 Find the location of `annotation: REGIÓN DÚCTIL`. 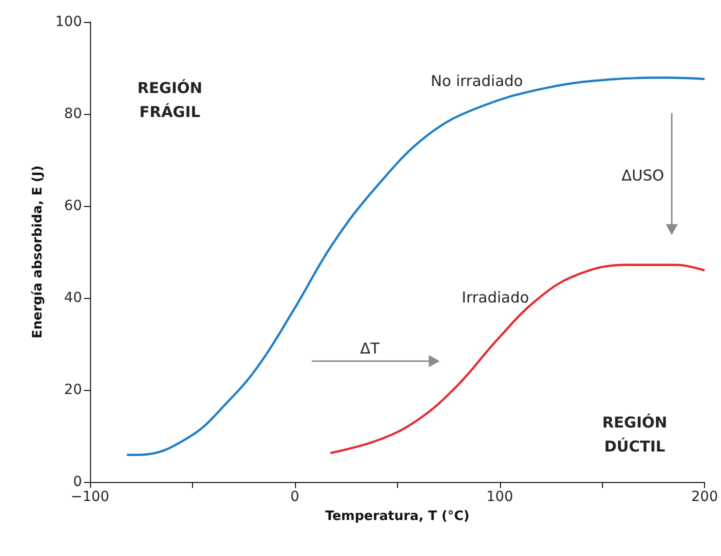

annotation: REGIÓN DÚCTIL is located at coordinates (635, 434).